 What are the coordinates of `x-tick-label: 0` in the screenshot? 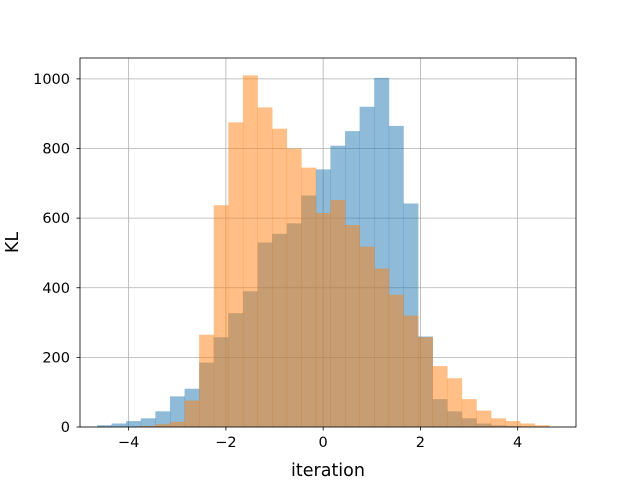 It's located at (323, 443).